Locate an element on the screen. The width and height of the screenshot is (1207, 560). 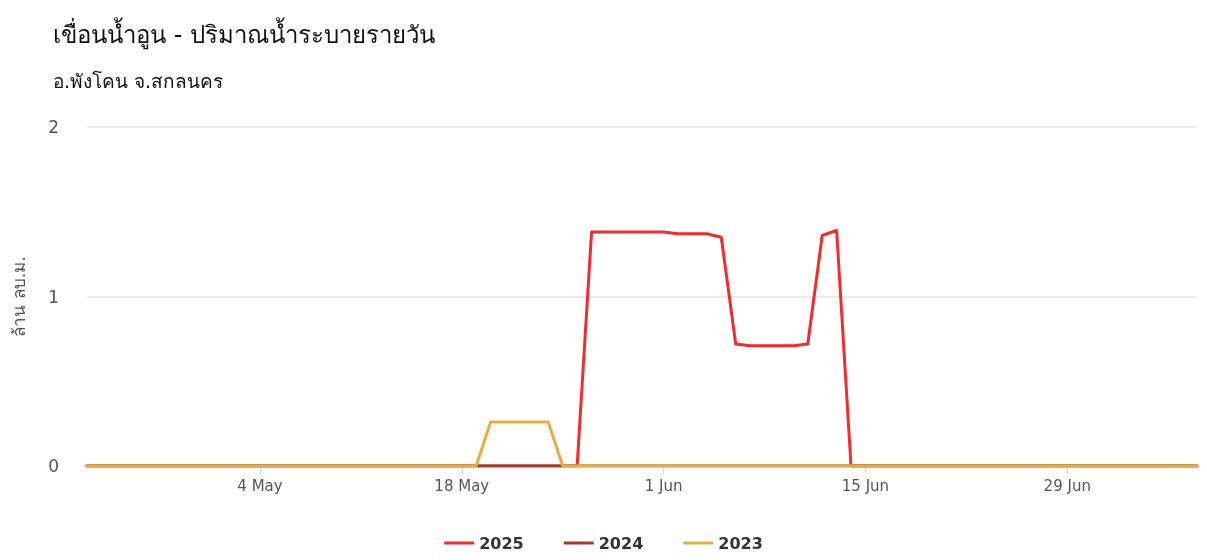
chart-subtitle: อ.พังโคน จ.สกลนคร is located at coordinates (138, 80).